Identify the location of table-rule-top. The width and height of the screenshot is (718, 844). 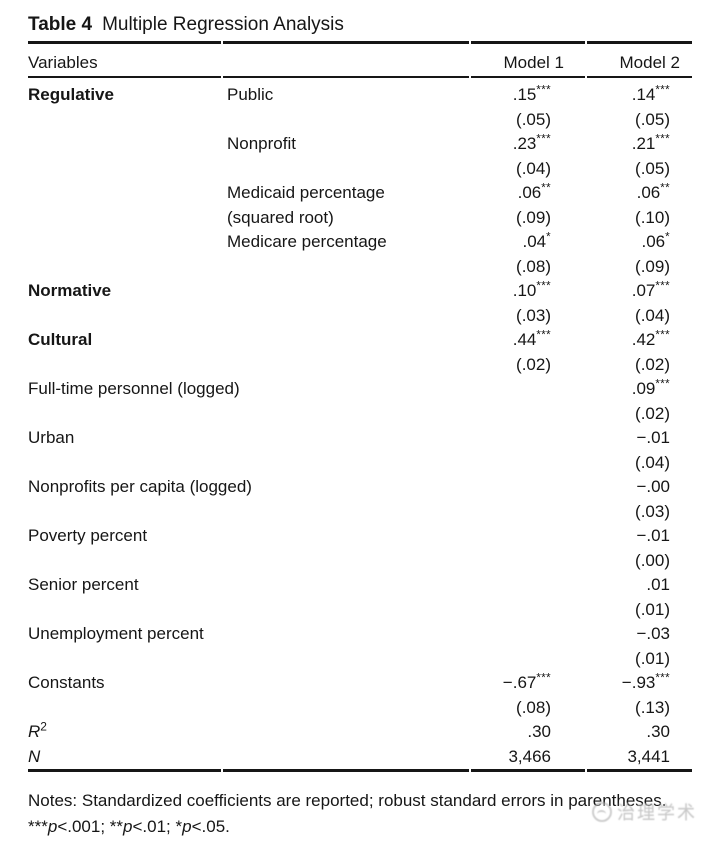
(360, 42).